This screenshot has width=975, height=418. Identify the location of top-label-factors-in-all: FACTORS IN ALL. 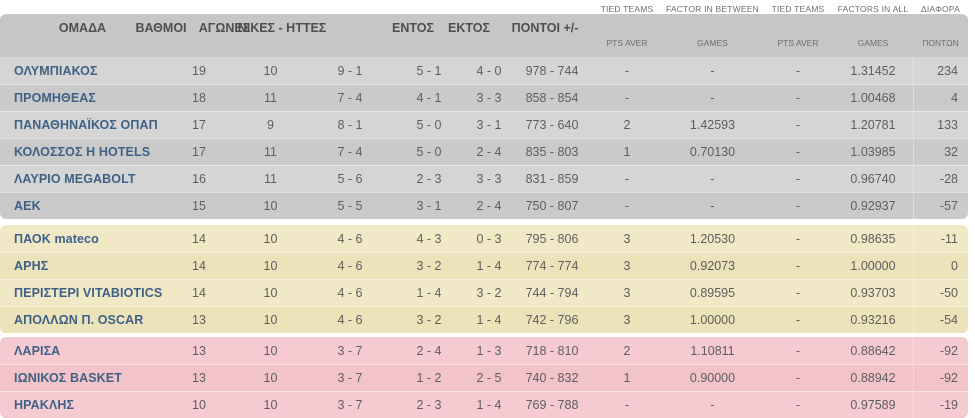
(873, 7).